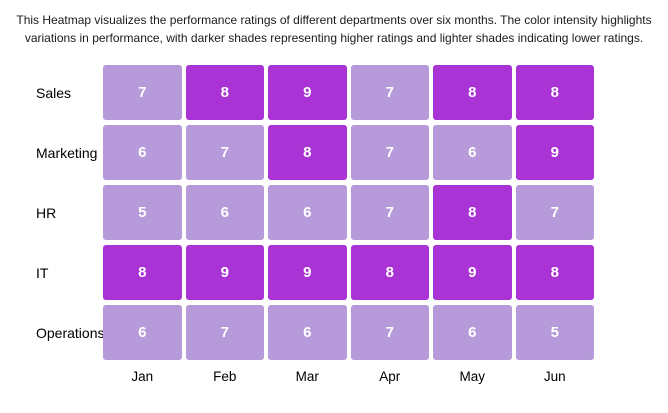  What do you see at coordinates (472, 376) in the screenshot?
I see `col-label-may: May` at bounding box center [472, 376].